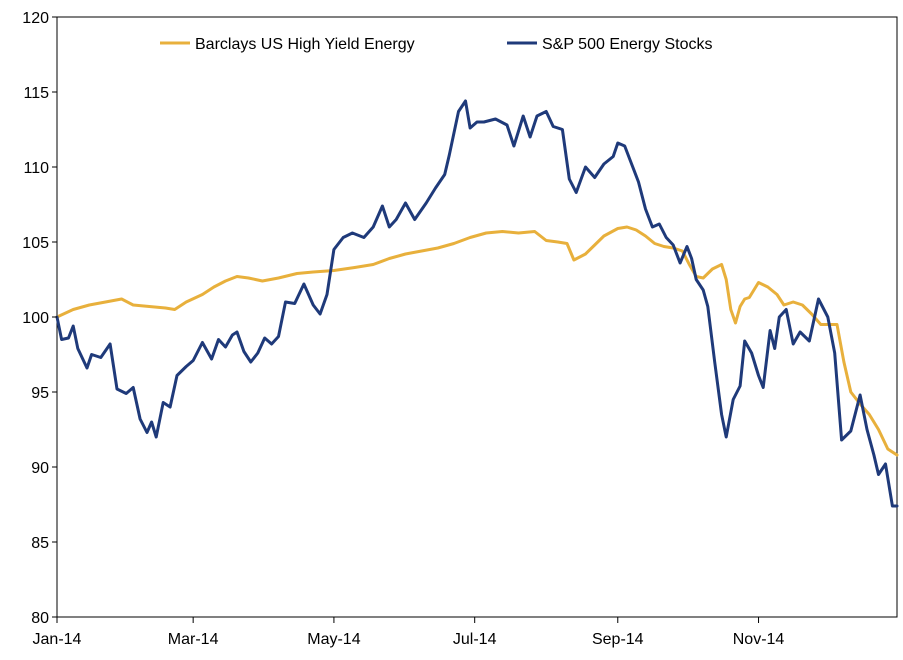 This screenshot has width=903, height=660. I want to click on y-tick-label: 120, so click(35, 18).